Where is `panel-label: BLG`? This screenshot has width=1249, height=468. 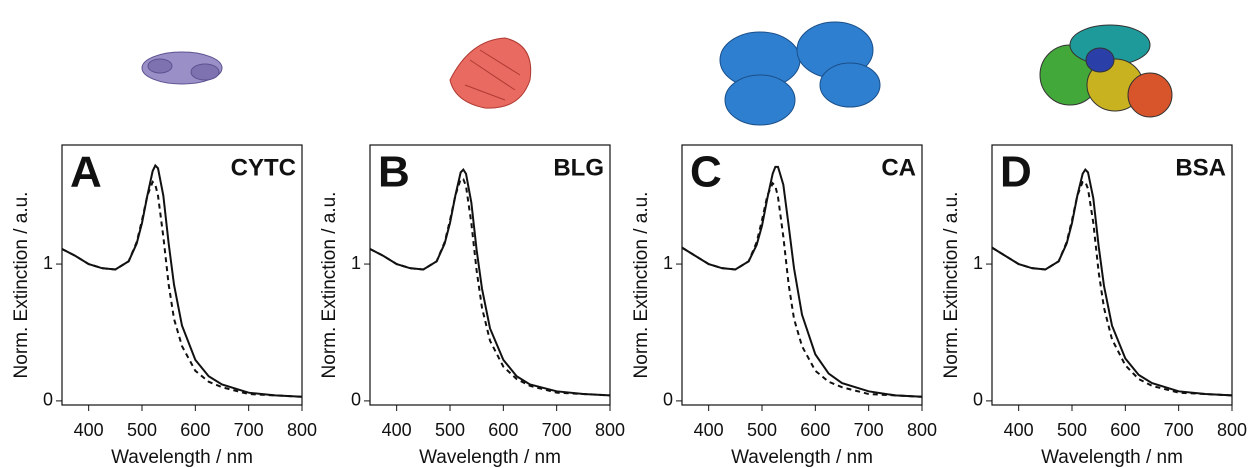
panel-label: BLG is located at coordinates (578, 167).